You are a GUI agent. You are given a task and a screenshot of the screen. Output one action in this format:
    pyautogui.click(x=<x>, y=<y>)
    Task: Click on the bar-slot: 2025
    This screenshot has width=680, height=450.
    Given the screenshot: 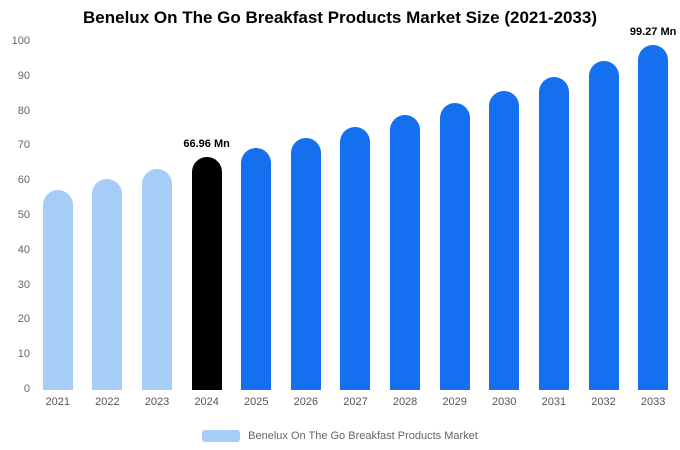 What is the action you would take?
    pyautogui.click(x=256, y=225)
    